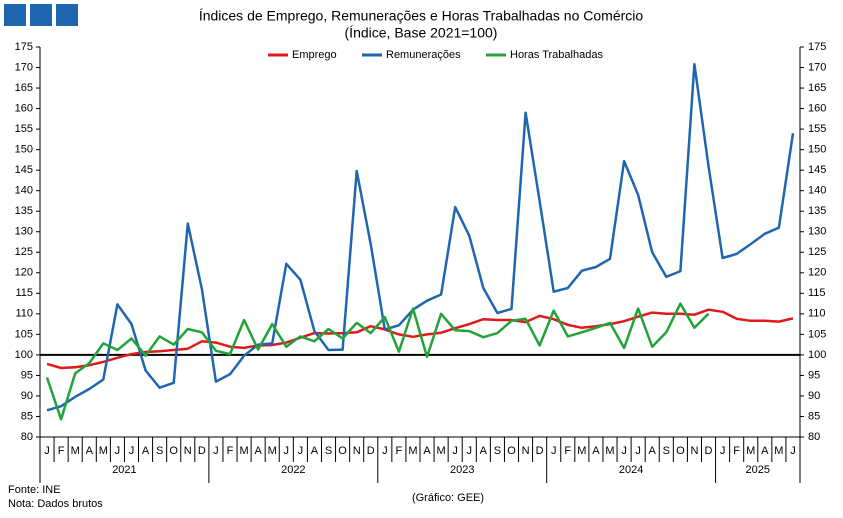  What do you see at coordinates (24, 88) in the screenshot?
I see `y-tick-label: 165` at bounding box center [24, 88].